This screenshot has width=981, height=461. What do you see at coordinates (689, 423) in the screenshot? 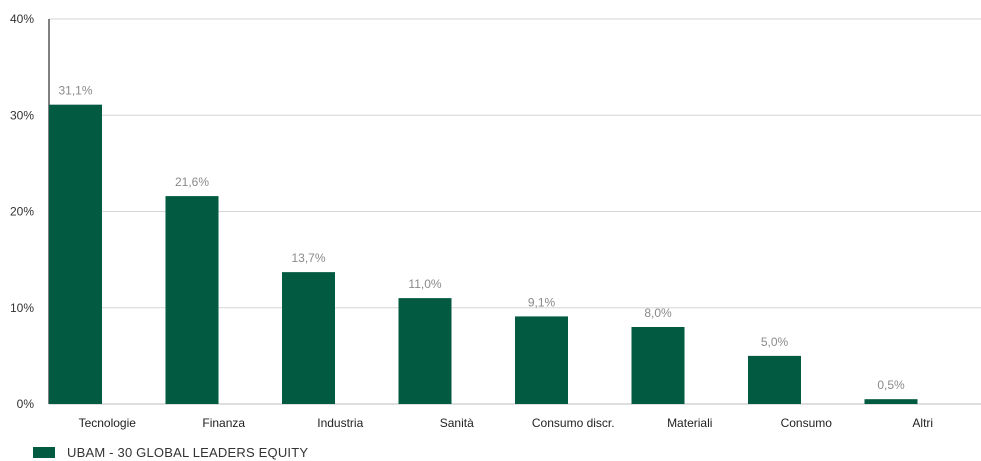
I see `category-label: Materiali` at bounding box center [689, 423].